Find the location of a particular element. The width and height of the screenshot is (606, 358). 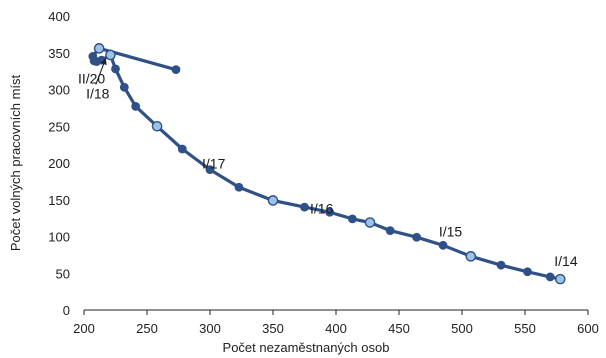

x-tick-label: 500 is located at coordinates (462, 328).